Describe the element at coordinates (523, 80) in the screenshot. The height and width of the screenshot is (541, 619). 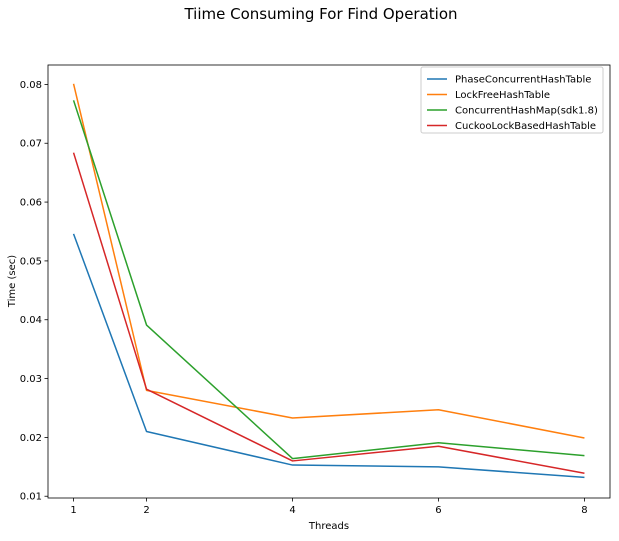
I see `legend-label: PhaseConcurrentHashTable` at that location.